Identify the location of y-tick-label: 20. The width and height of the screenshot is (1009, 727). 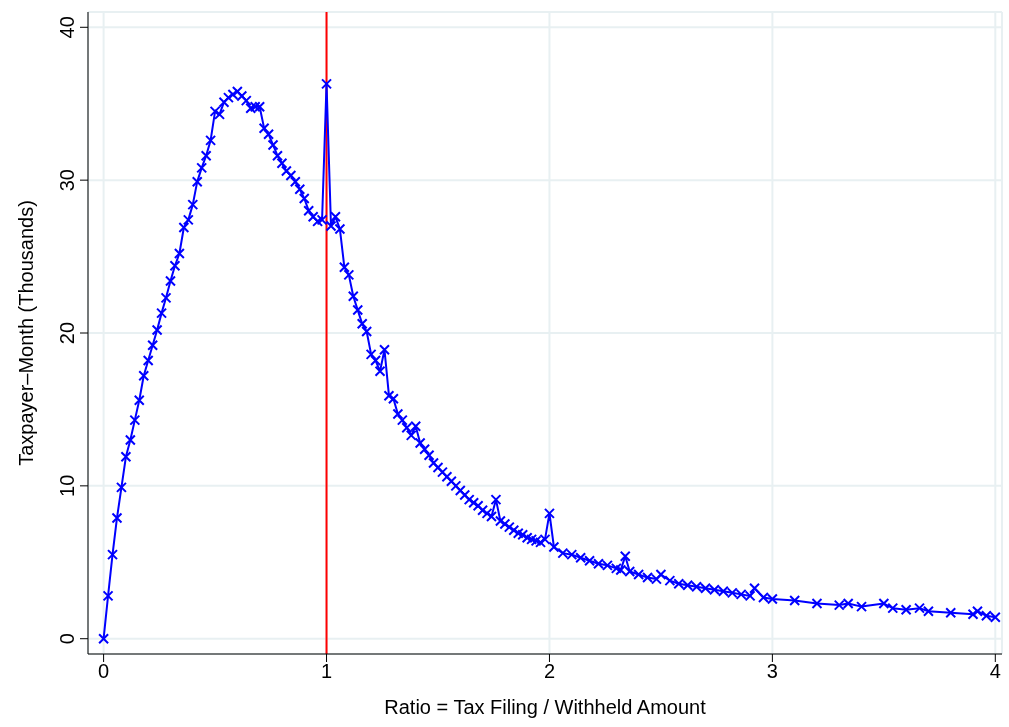
(67, 333).